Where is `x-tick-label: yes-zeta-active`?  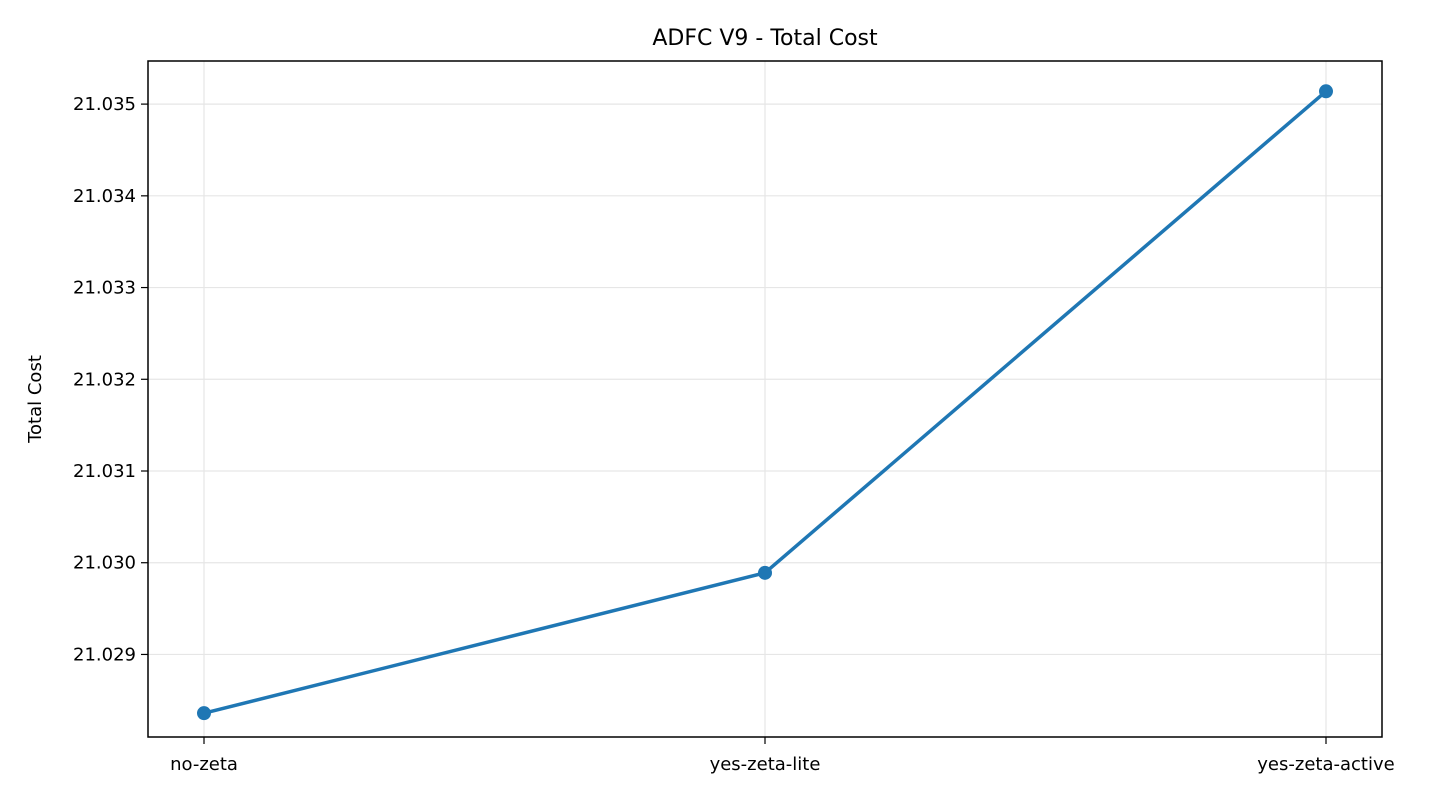 x-tick-label: yes-zeta-active is located at coordinates (1325, 764).